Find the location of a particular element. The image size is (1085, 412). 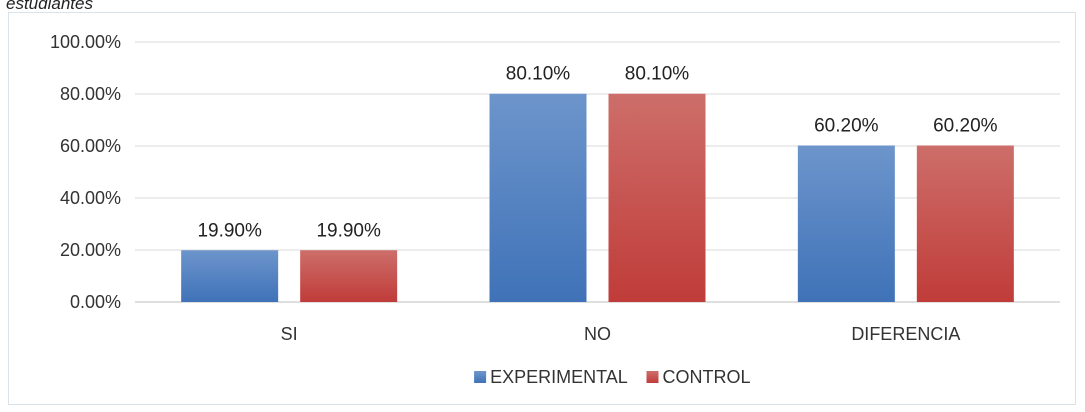

legend-swatch-control is located at coordinates (652, 377).